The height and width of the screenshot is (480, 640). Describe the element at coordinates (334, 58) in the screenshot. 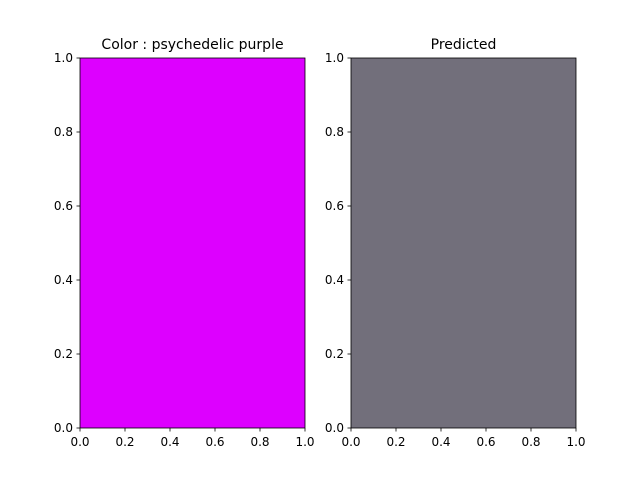

I see `y-tick-label-predicted: 1.0` at that location.